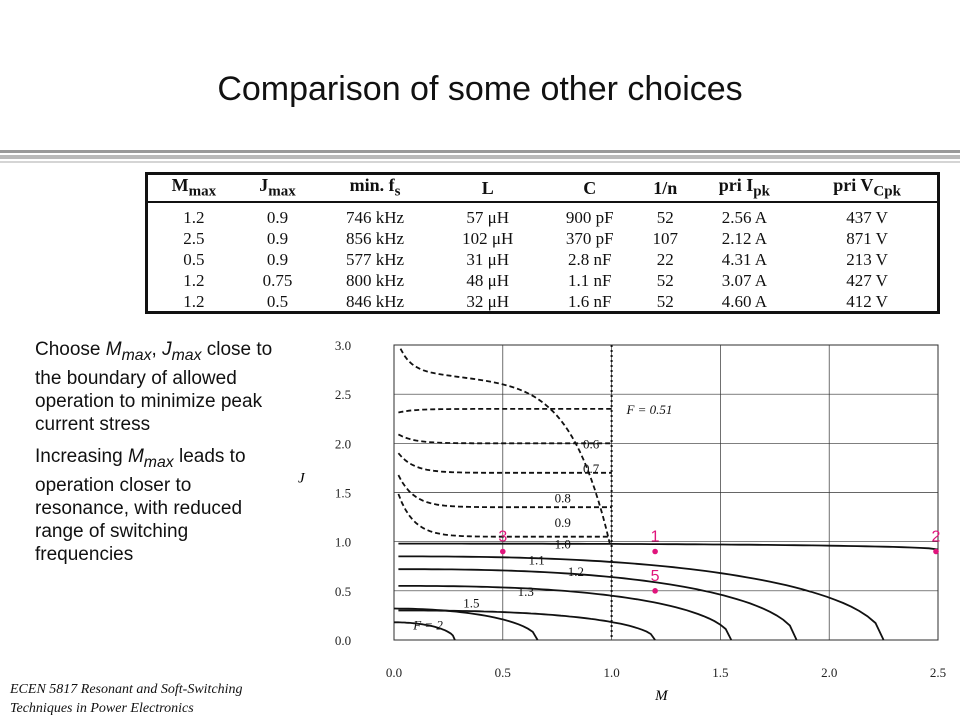  What do you see at coordinates (665, 259) in the screenshot?
I see `table-cell: 22` at bounding box center [665, 259].